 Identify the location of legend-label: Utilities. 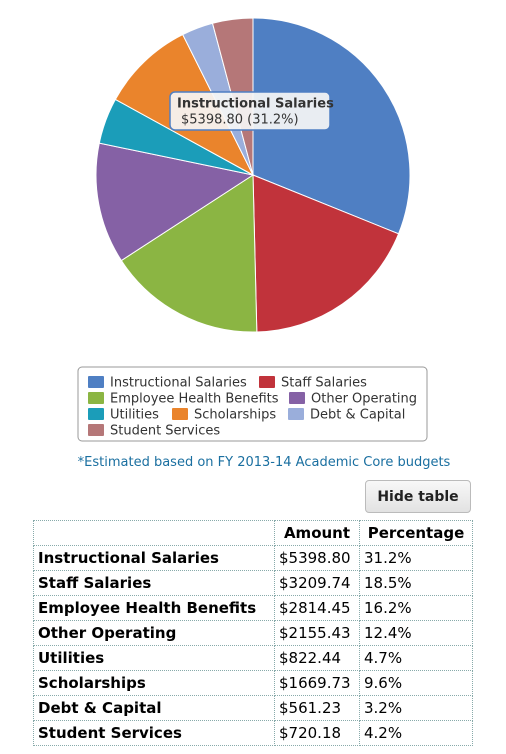
(134, 415).